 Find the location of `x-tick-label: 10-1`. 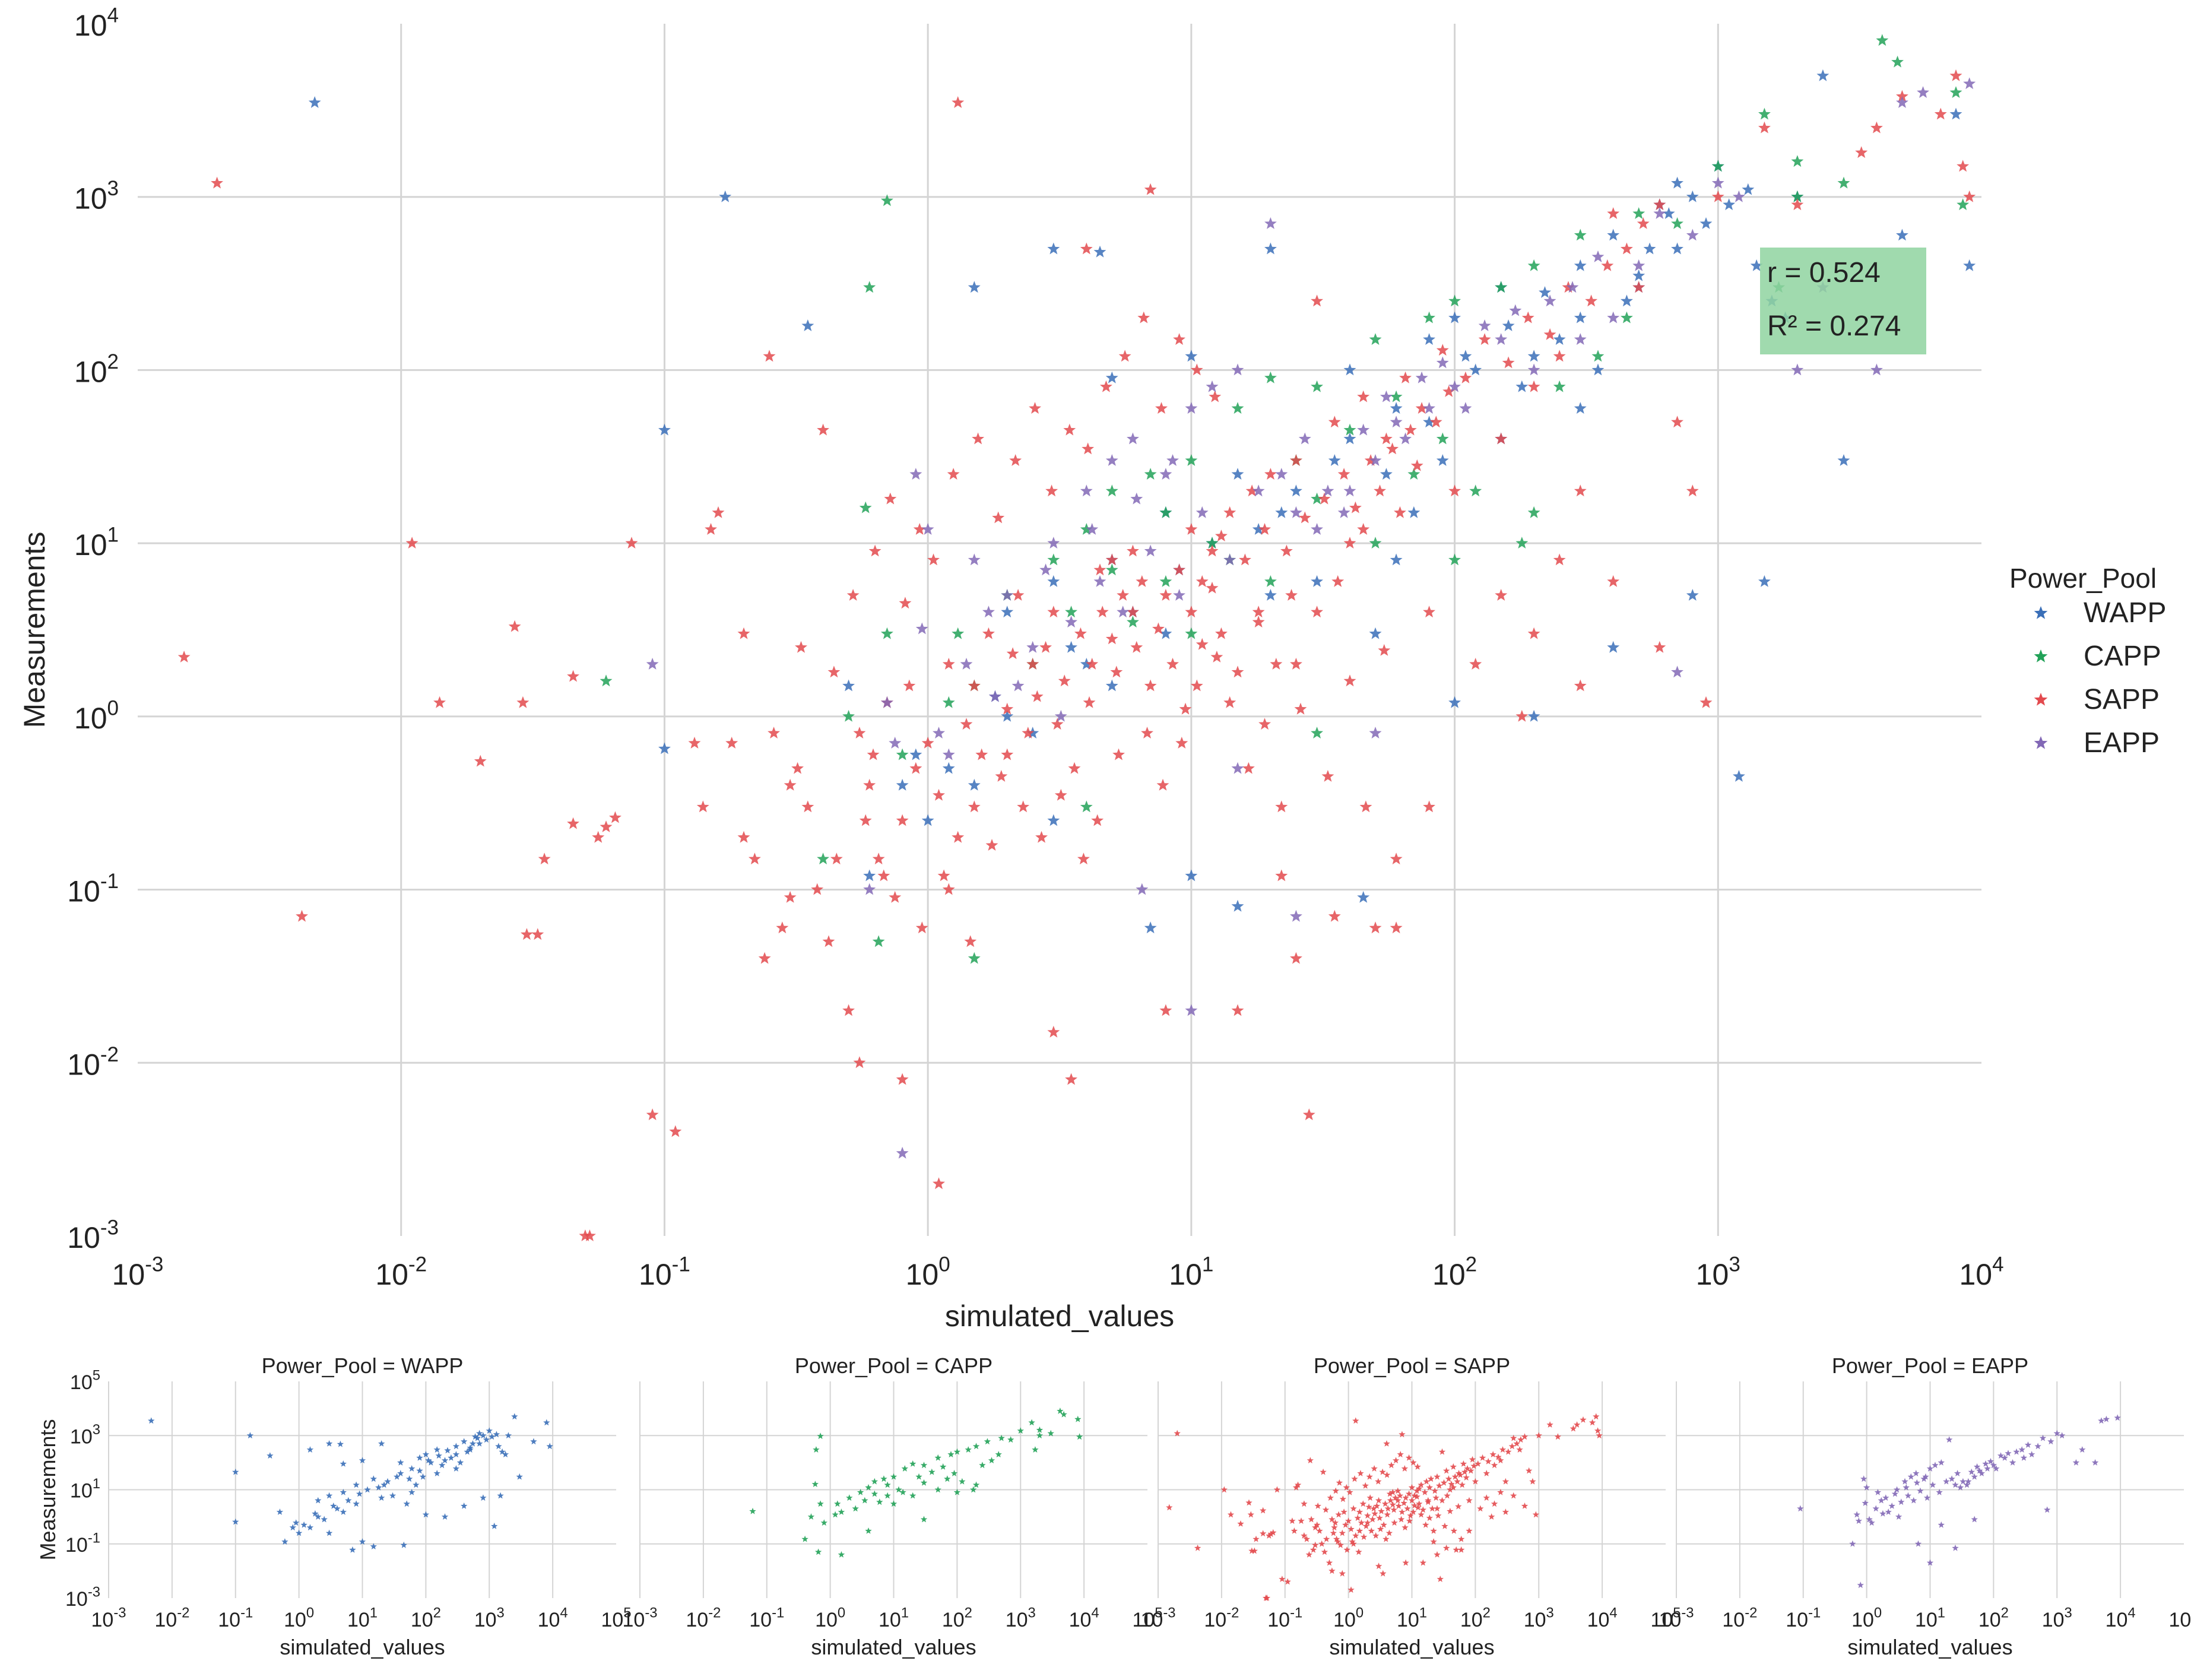

x-tick-label: 10-1 is located at coordinates (664, 1272).